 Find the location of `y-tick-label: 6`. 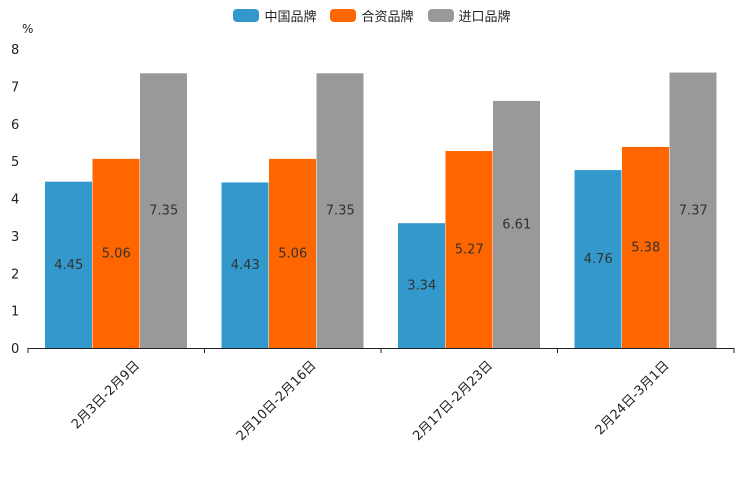

y-tick-label: 6 is located at coordinates (15, 125).